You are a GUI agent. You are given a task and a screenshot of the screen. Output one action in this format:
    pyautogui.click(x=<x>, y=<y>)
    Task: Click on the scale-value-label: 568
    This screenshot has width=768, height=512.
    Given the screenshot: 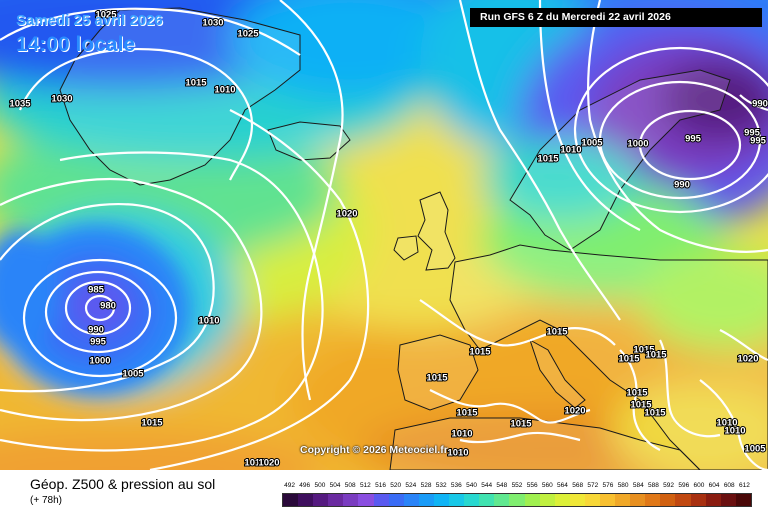 What is the action you would take?
    pyautogui.click(x=578, y=485)
    